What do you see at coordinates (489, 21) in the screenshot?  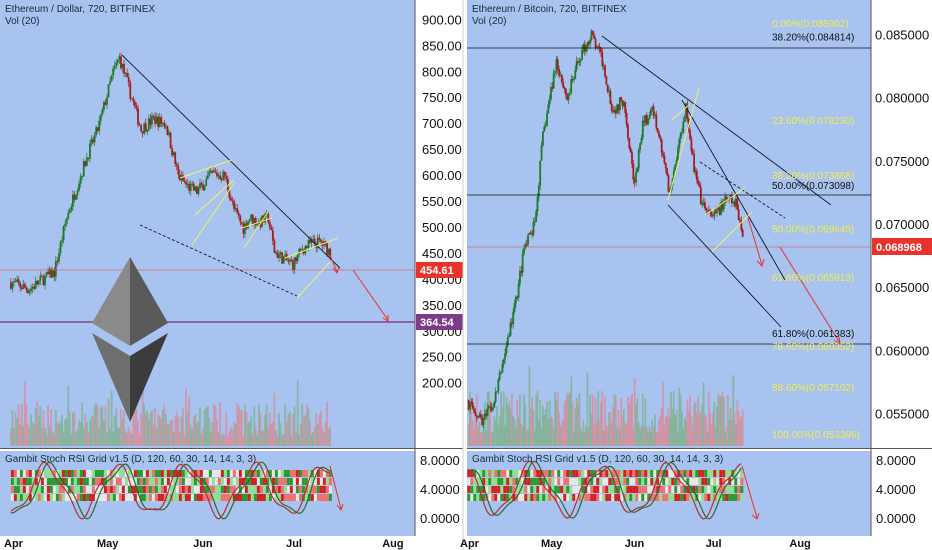 I see `right-volume-label: Vol (20)` at bounding box center [489, 21].